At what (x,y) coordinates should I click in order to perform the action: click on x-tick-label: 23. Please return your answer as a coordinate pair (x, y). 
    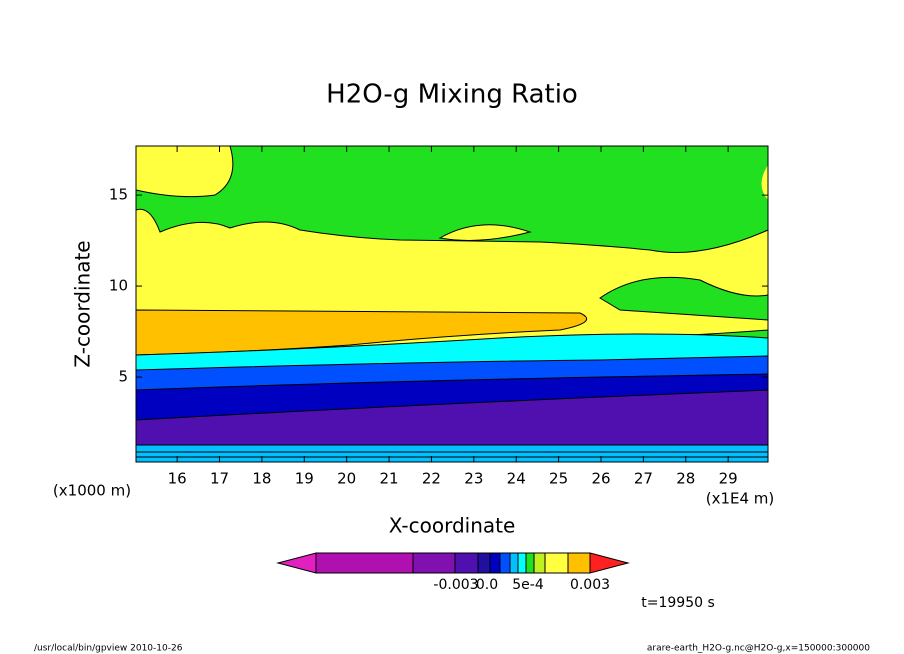
    Looking at the image, I should click on (473, 479).